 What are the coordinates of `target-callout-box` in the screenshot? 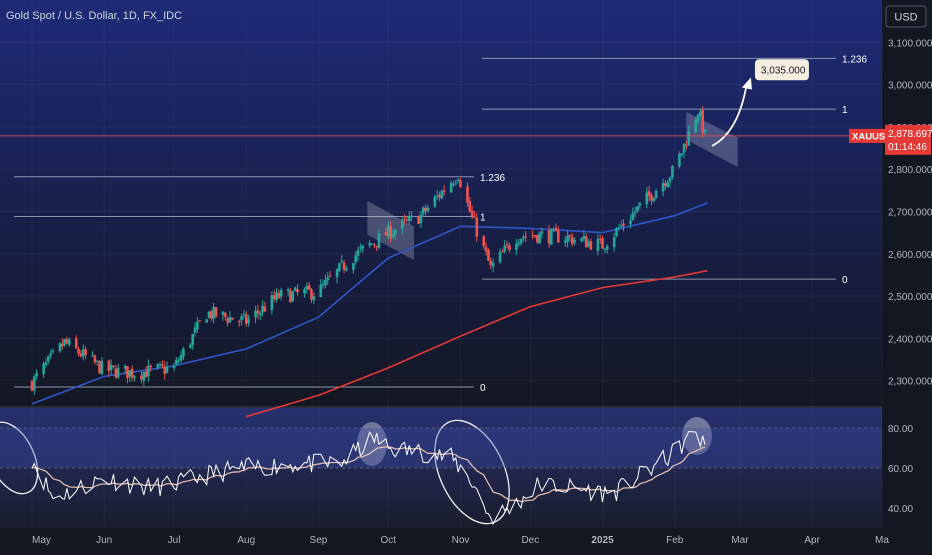 It's located at (781, 70).